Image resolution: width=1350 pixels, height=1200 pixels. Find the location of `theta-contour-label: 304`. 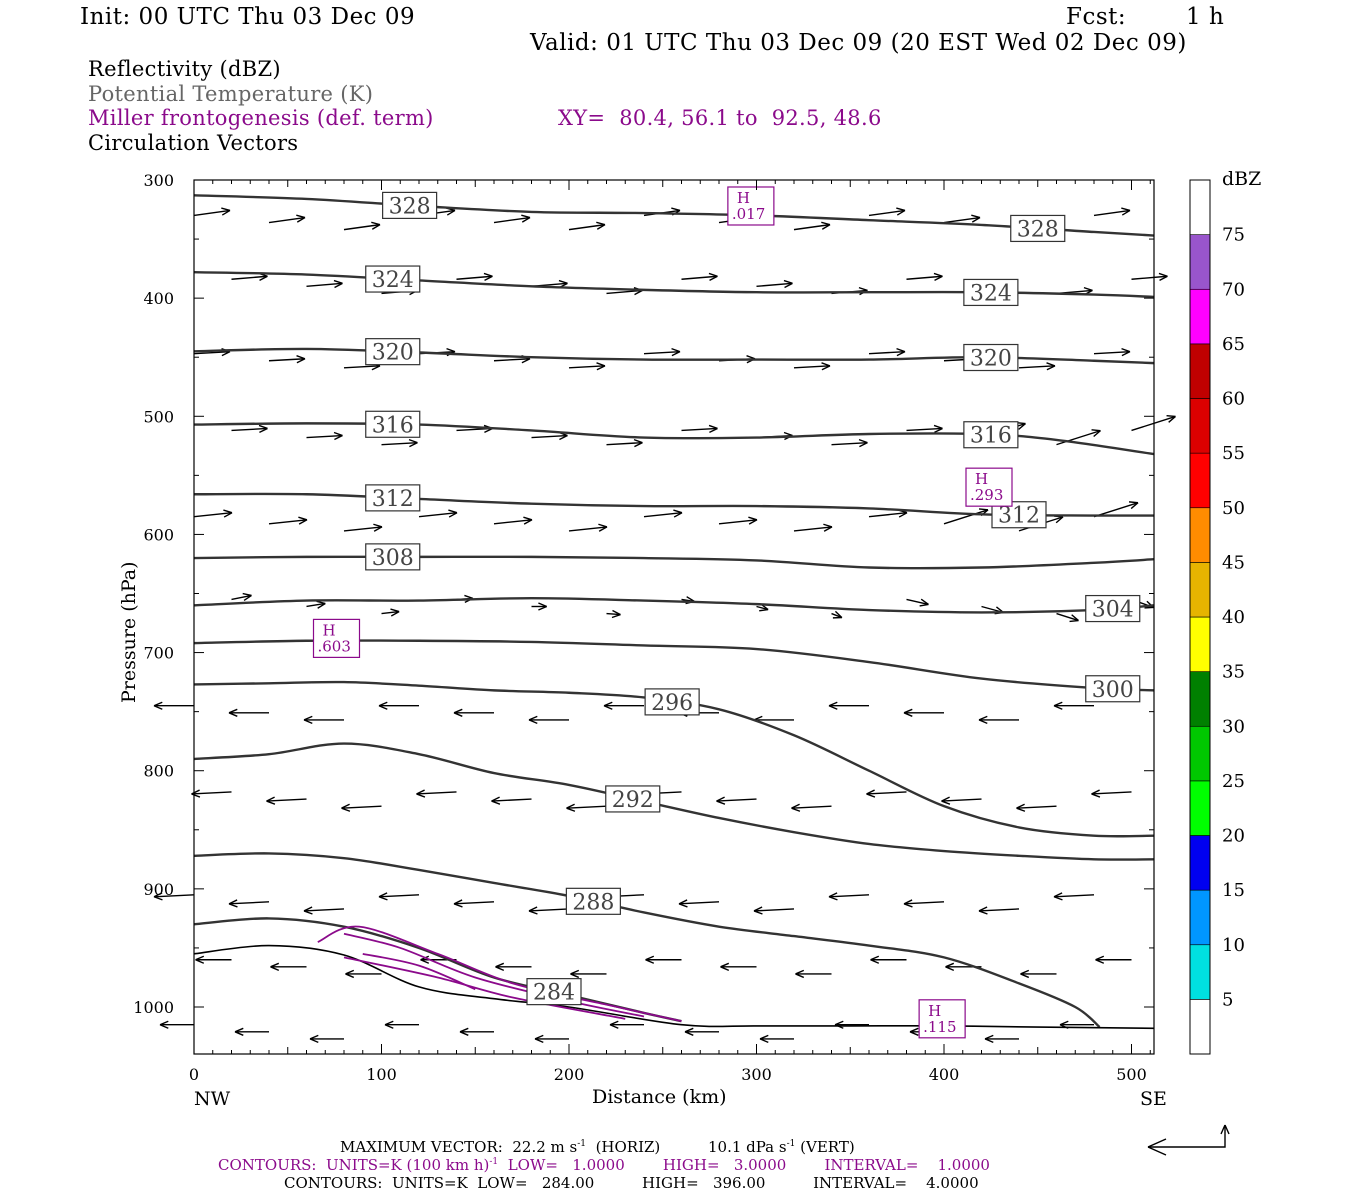

theta-contour-label: 304 is located at coordinates (1113, 608).